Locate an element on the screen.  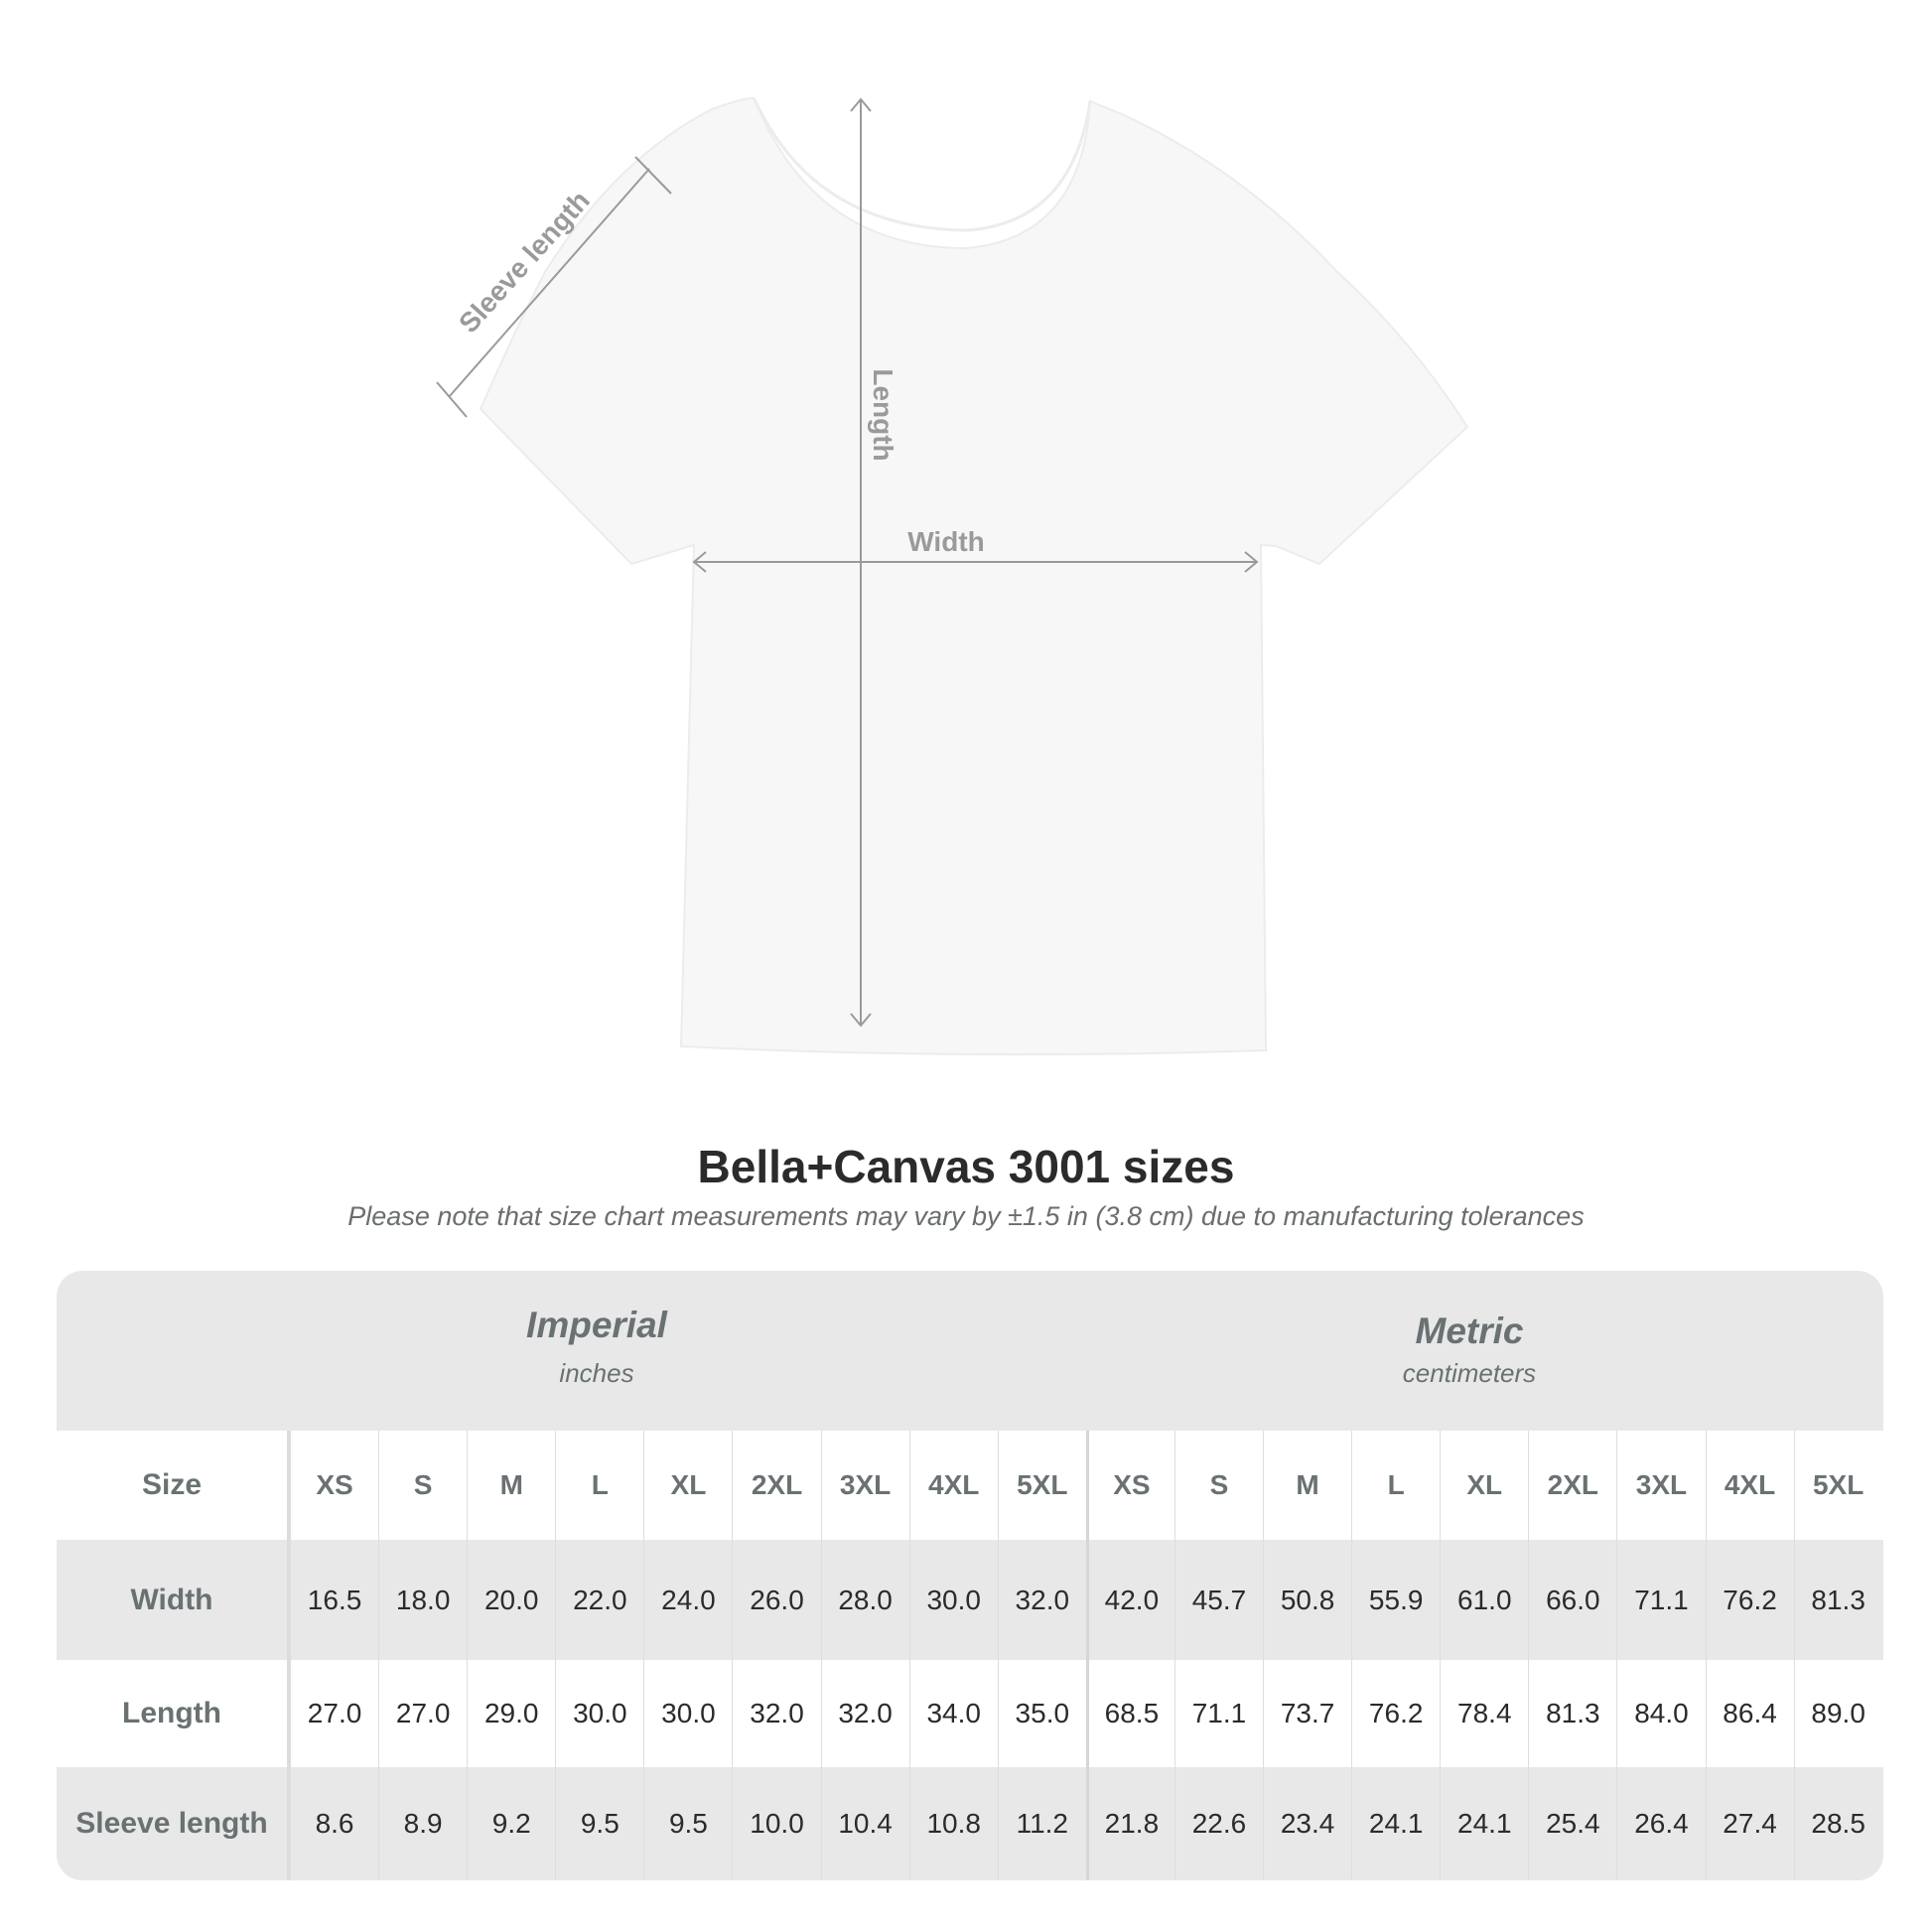
imperial-value-cell: 34.0 is located at coordinates (953, 1714).